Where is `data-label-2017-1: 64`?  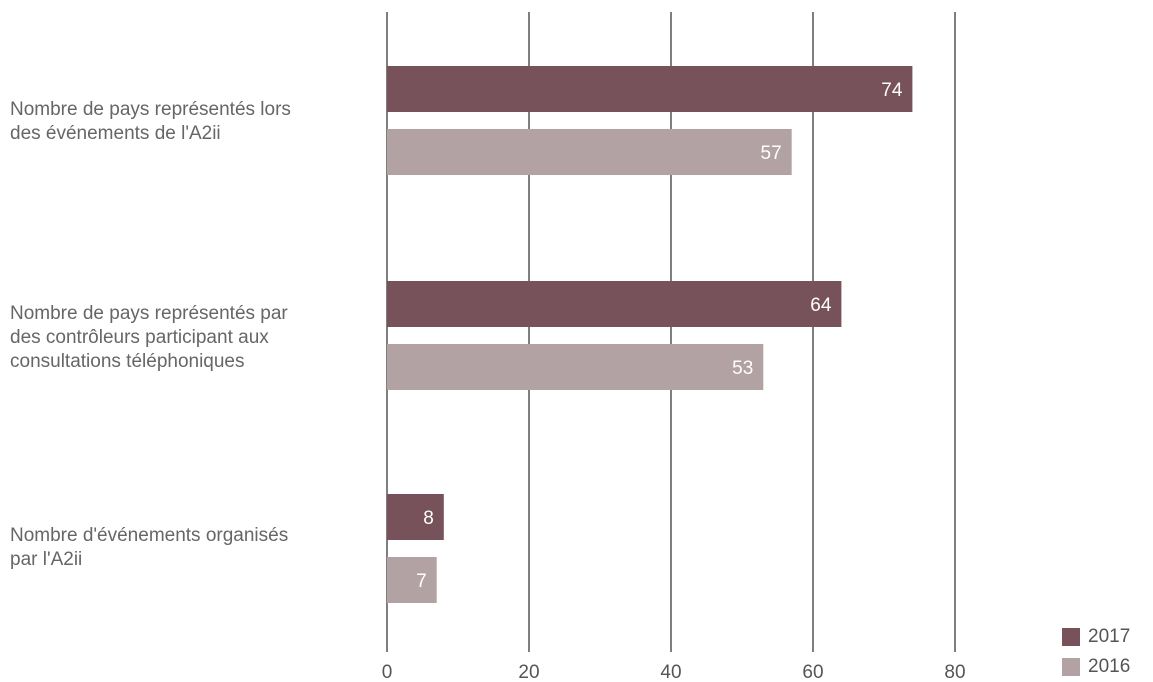
data-label-2017-1: 64 is located at coordinates (821, 305).